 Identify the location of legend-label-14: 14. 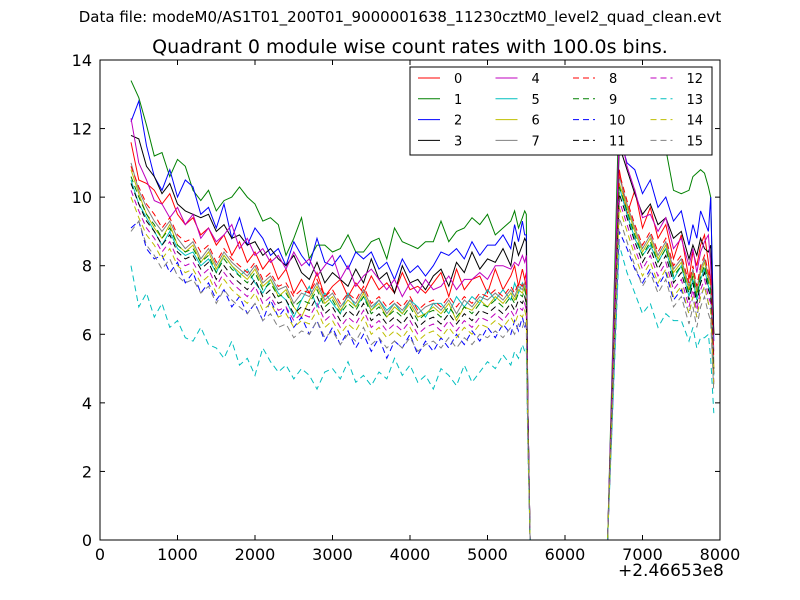
(695, 121).